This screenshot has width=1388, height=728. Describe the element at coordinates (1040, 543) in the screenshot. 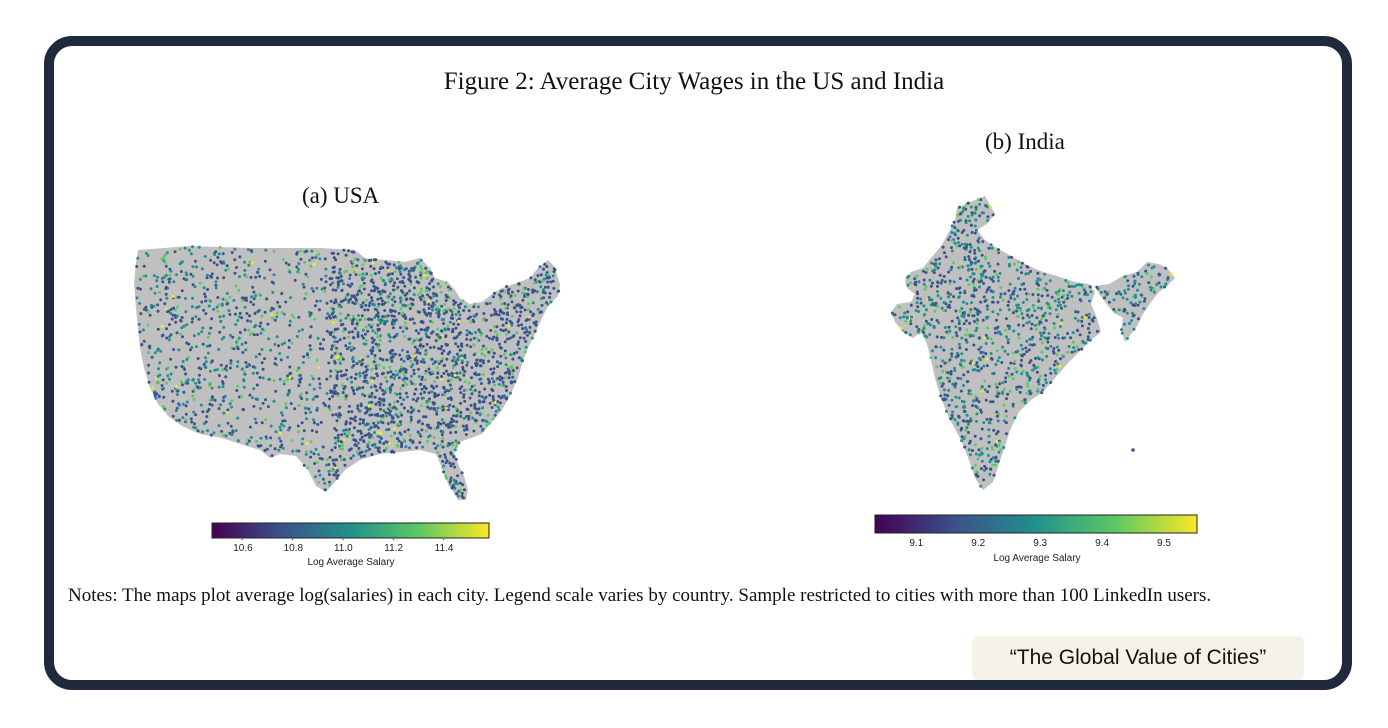

I see `india-colorbar-tick-label: 9.3` at that location.